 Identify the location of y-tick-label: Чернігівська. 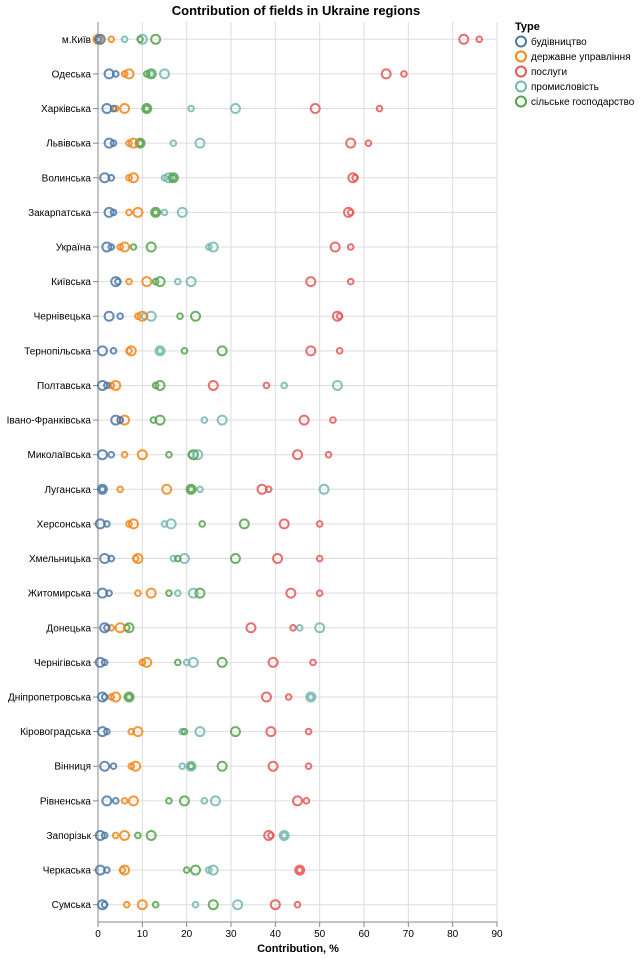
(62, 663).